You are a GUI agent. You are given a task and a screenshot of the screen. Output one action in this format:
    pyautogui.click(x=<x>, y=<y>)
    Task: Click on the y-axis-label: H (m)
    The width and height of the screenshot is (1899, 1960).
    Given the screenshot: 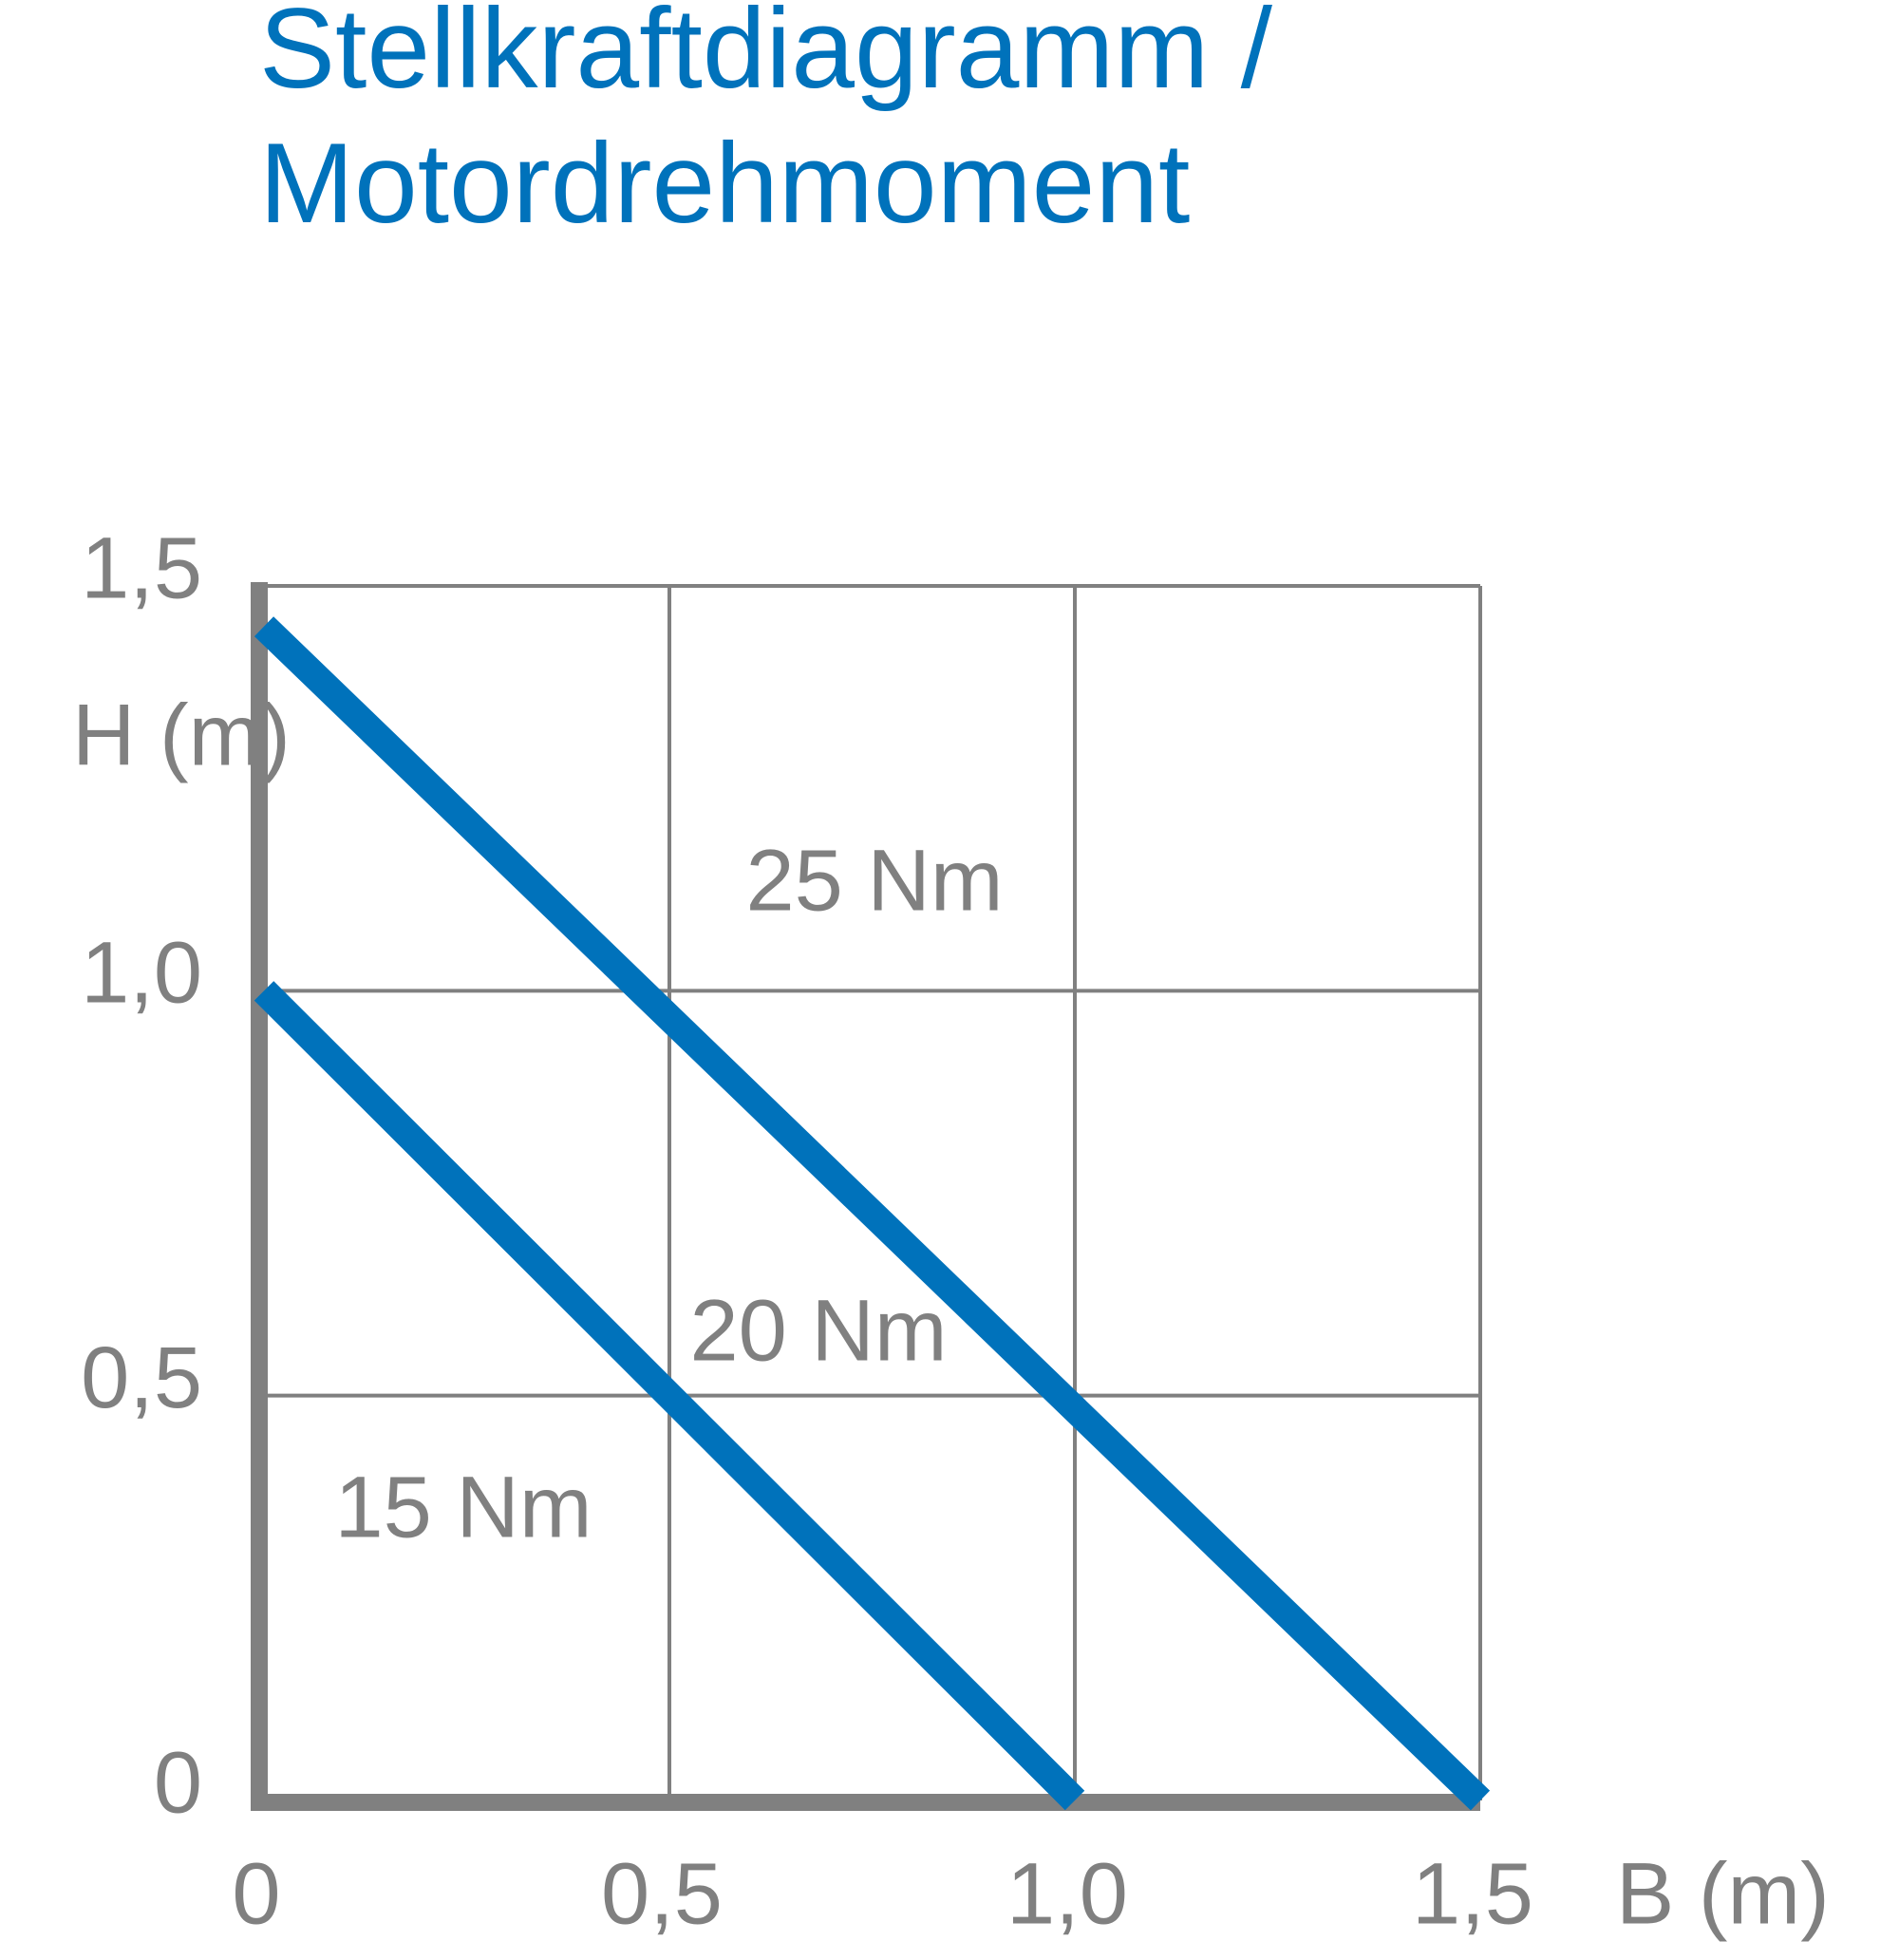 What is the action you would take?
    pyautogui.click(x=181, y=735)
    